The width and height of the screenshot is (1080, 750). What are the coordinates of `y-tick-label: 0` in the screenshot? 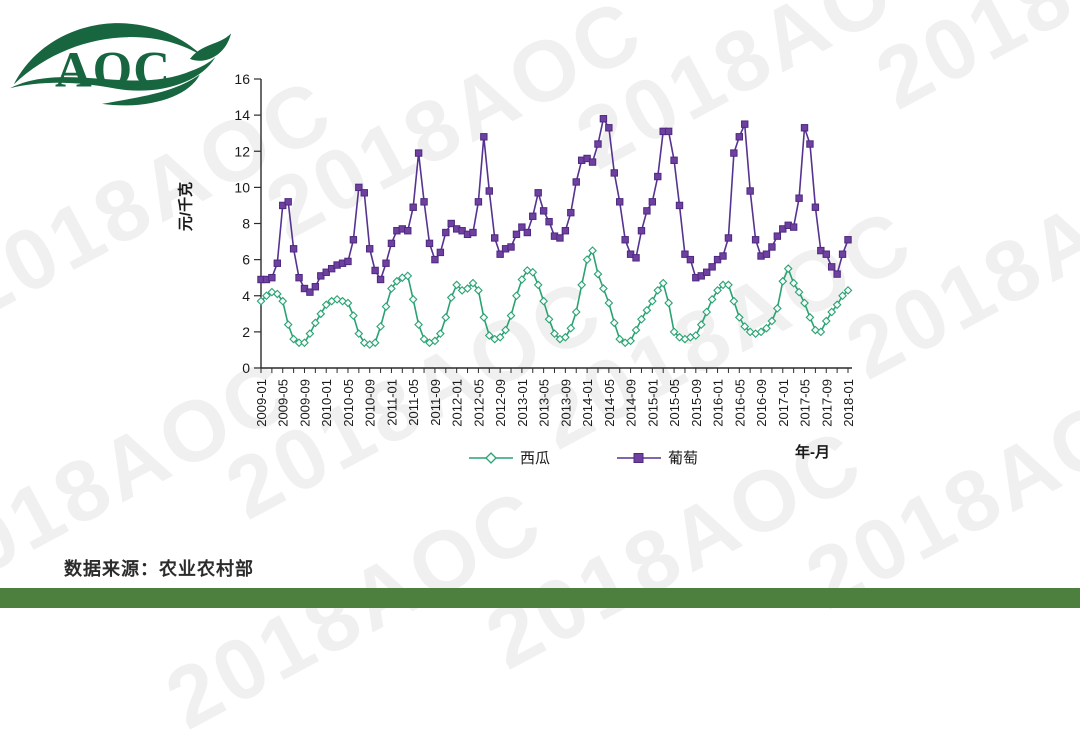 It's located at (246, 368).